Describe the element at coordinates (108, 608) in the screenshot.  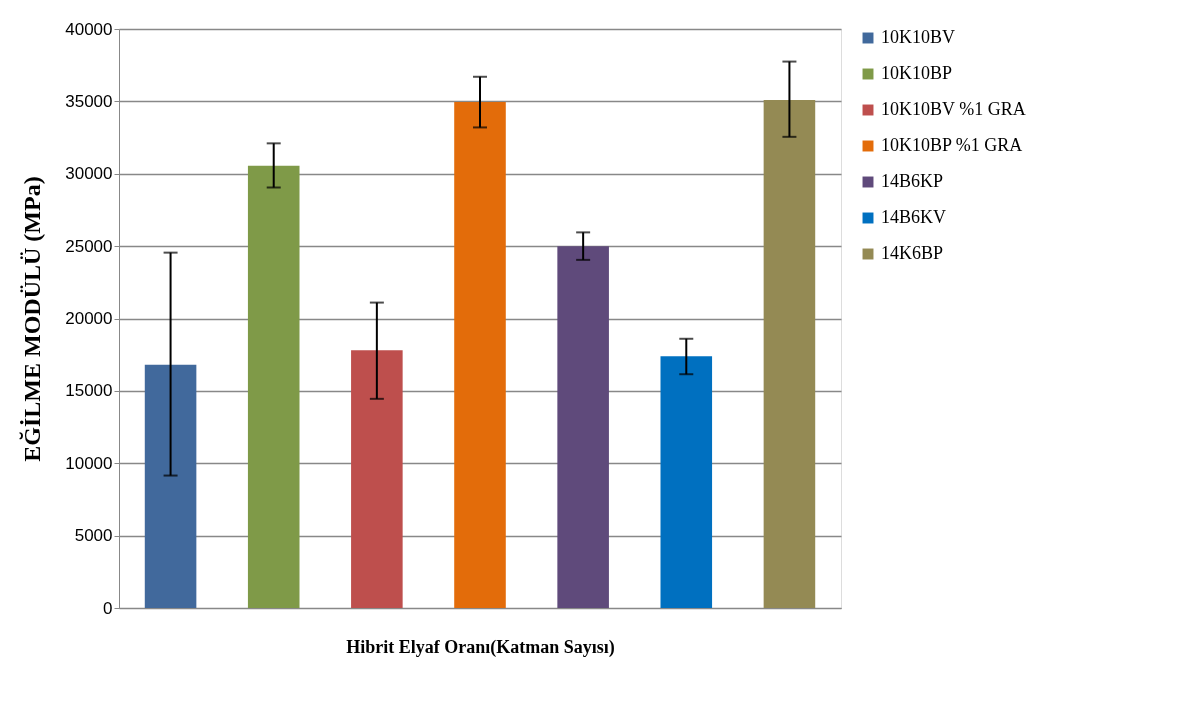
I see `y-tick-label: 0` at that location.